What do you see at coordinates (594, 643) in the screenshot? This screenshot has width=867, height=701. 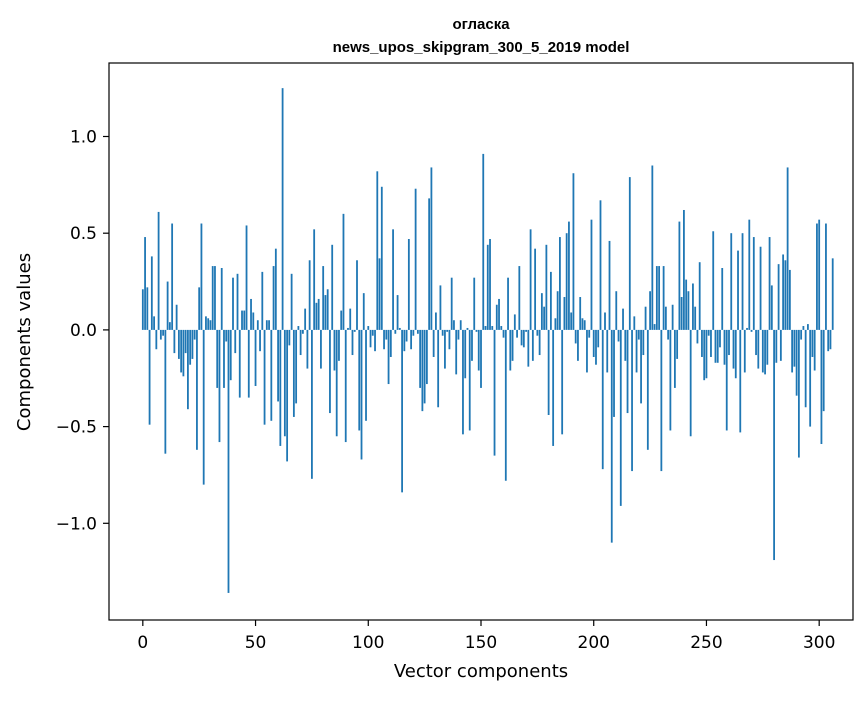 I see `x-tick-label: 200` at bounding box center [594, 643].